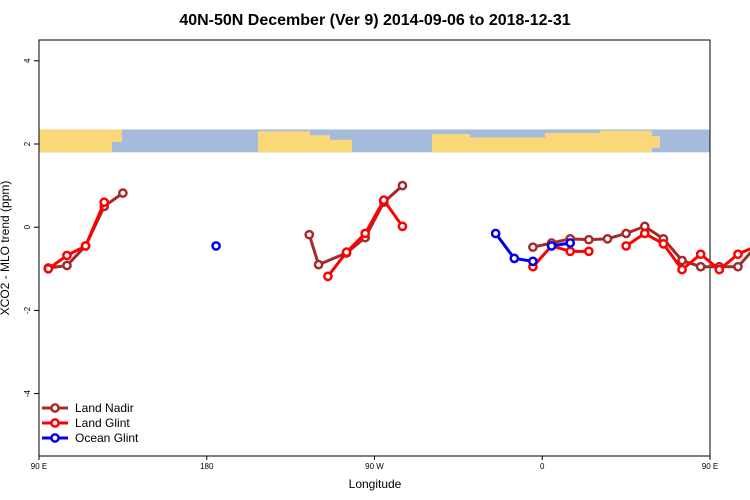 The image size is (750, 500). I want to click on y-tick-label: 4, so click(27, 60).